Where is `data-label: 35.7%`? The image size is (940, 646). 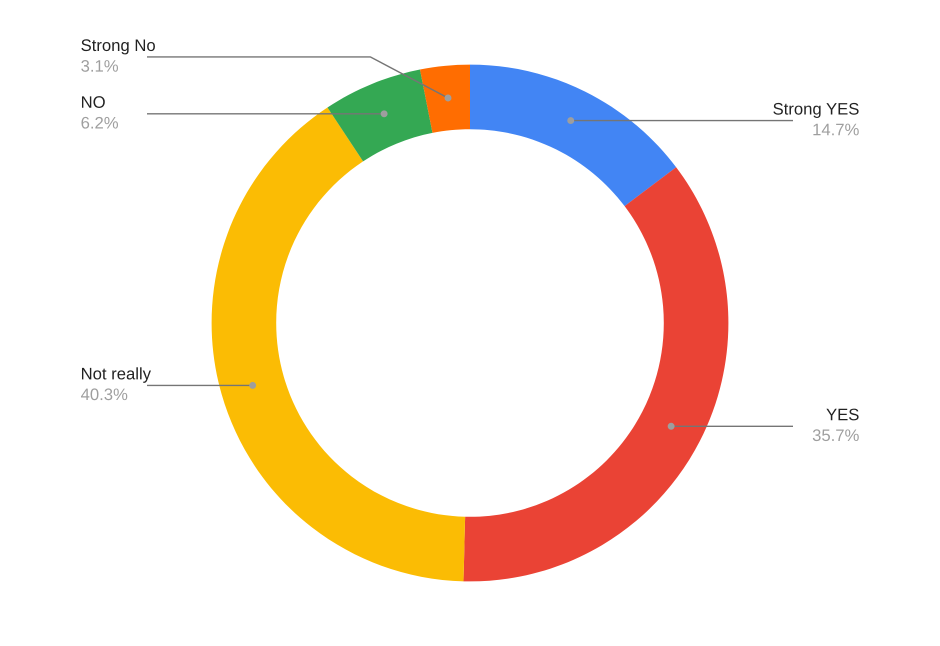
data-label: 35.7% is located at coordinates (835, 435).